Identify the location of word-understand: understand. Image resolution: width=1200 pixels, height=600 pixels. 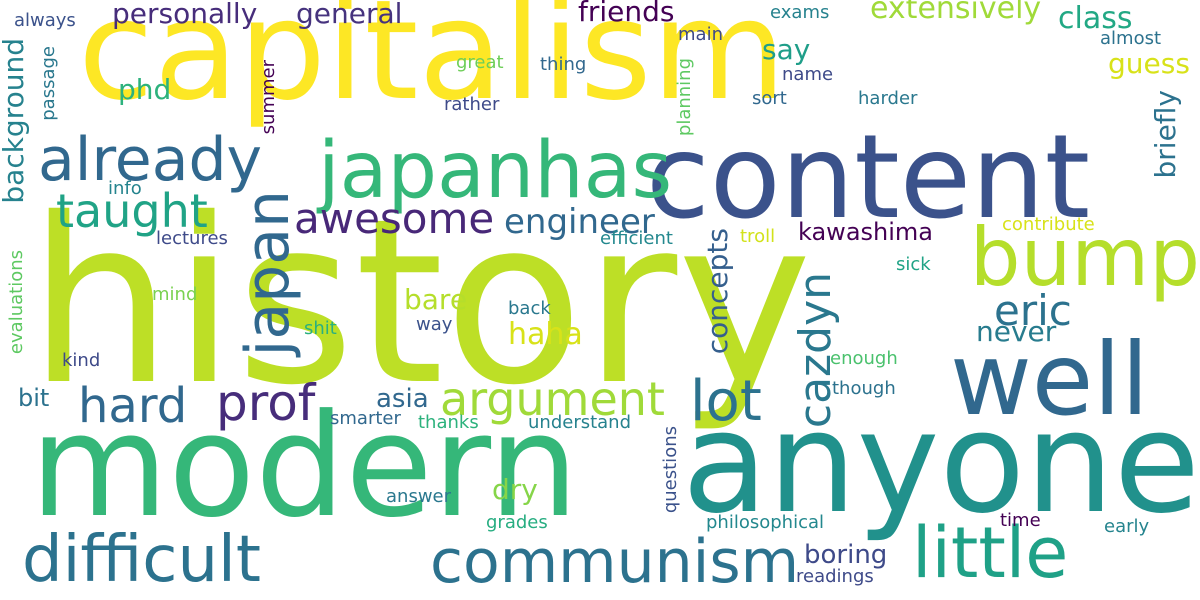
(580, 422).